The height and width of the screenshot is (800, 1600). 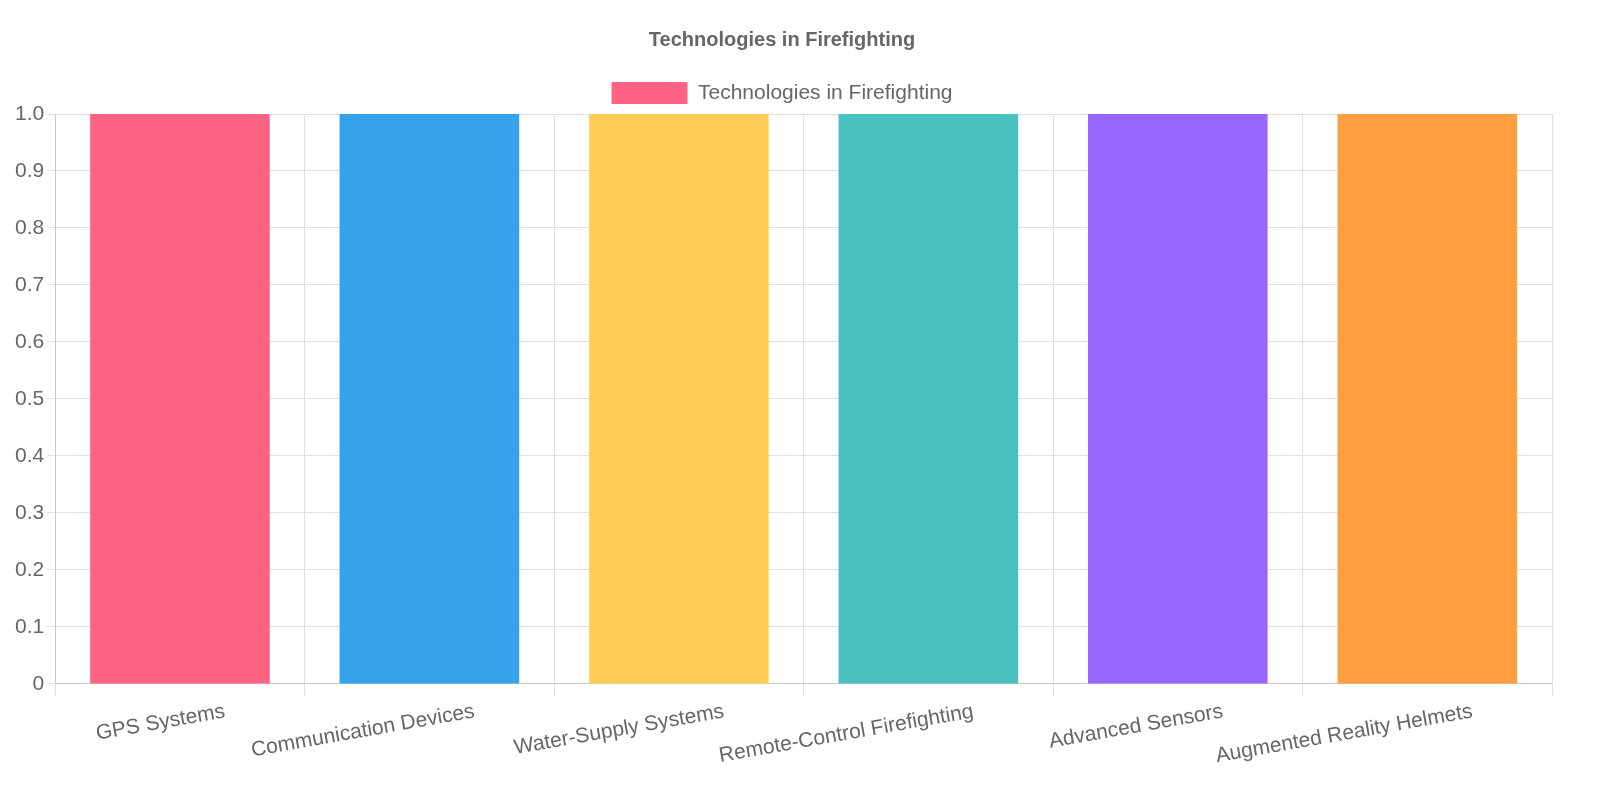 What do you see at coordinates (29, 397) in the screenshot?
I see `y-tick-label: 0.5` at bounding box center [29, 397].